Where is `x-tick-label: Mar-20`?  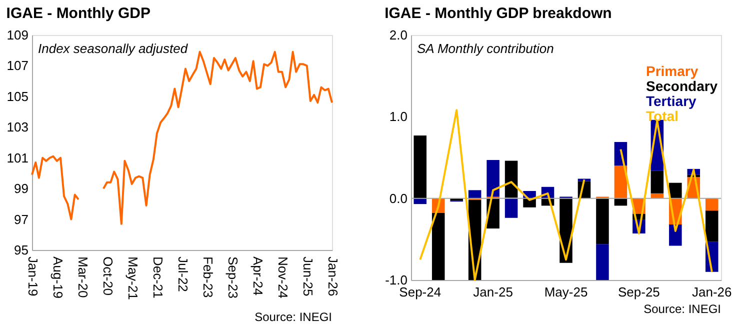
x-tick-label: Mar-20 is located at coordinates (82, 277).